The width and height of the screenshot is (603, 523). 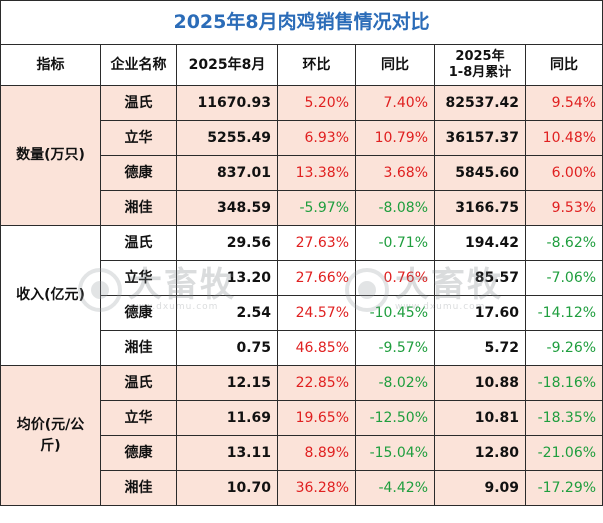 I want to click on yoy-cell: 3.68%, so click(x=395, y=173).